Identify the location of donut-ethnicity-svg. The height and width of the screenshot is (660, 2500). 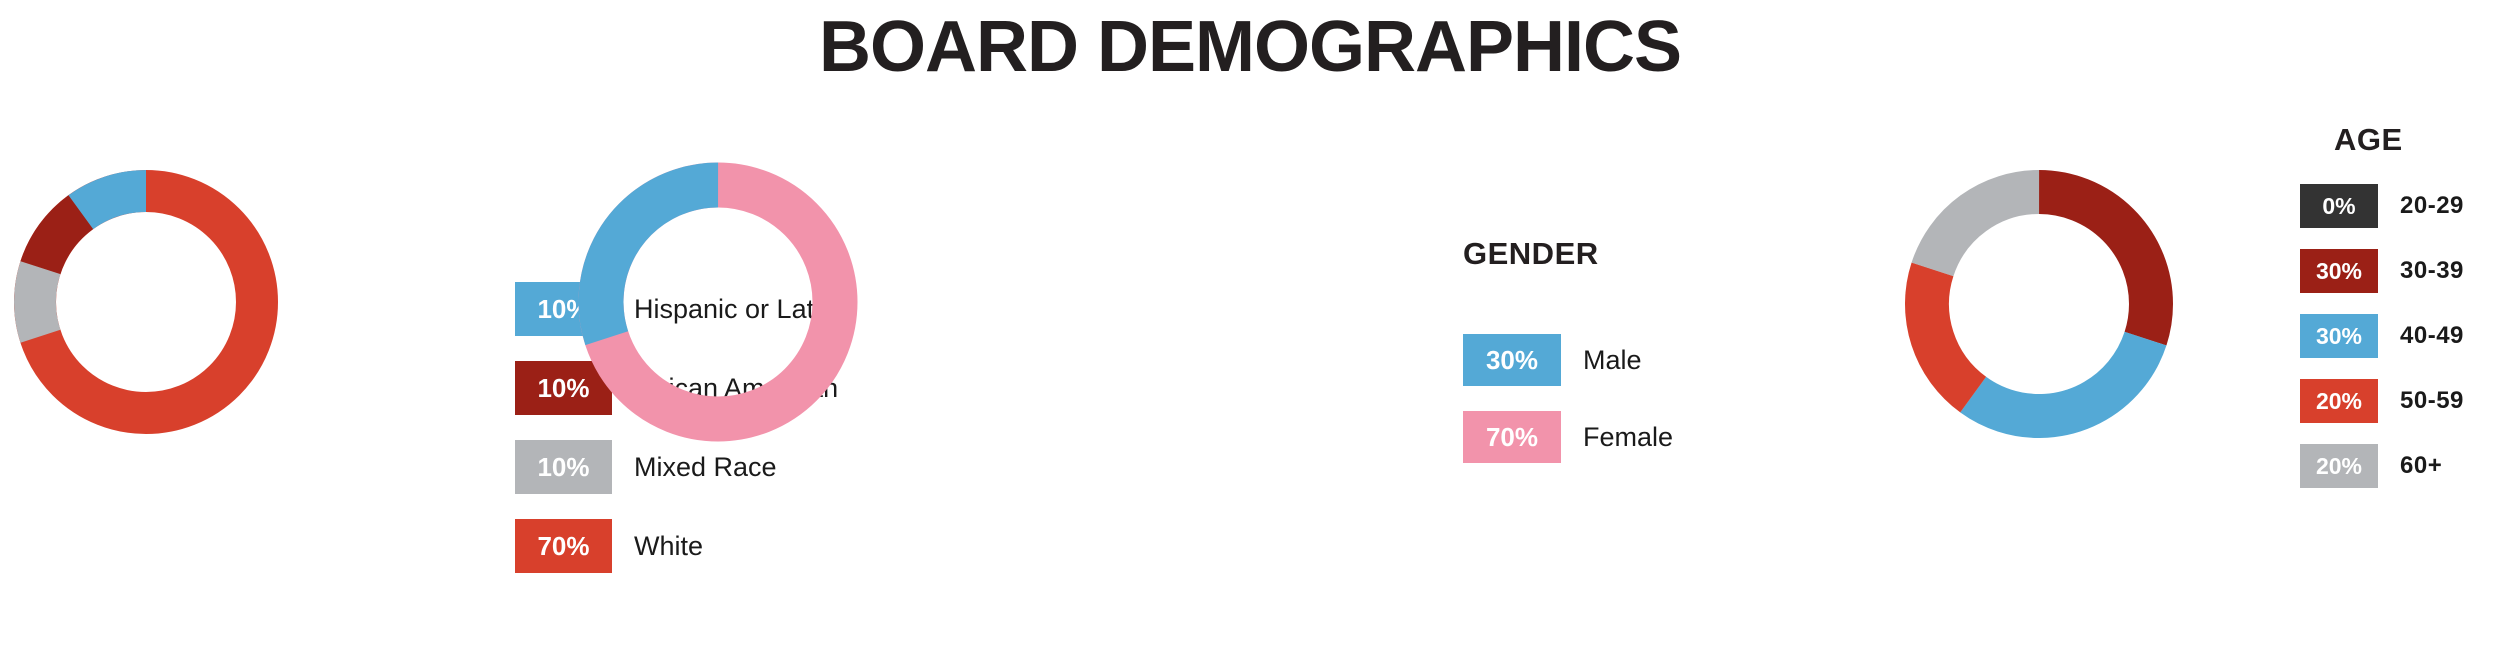
(146, 302).